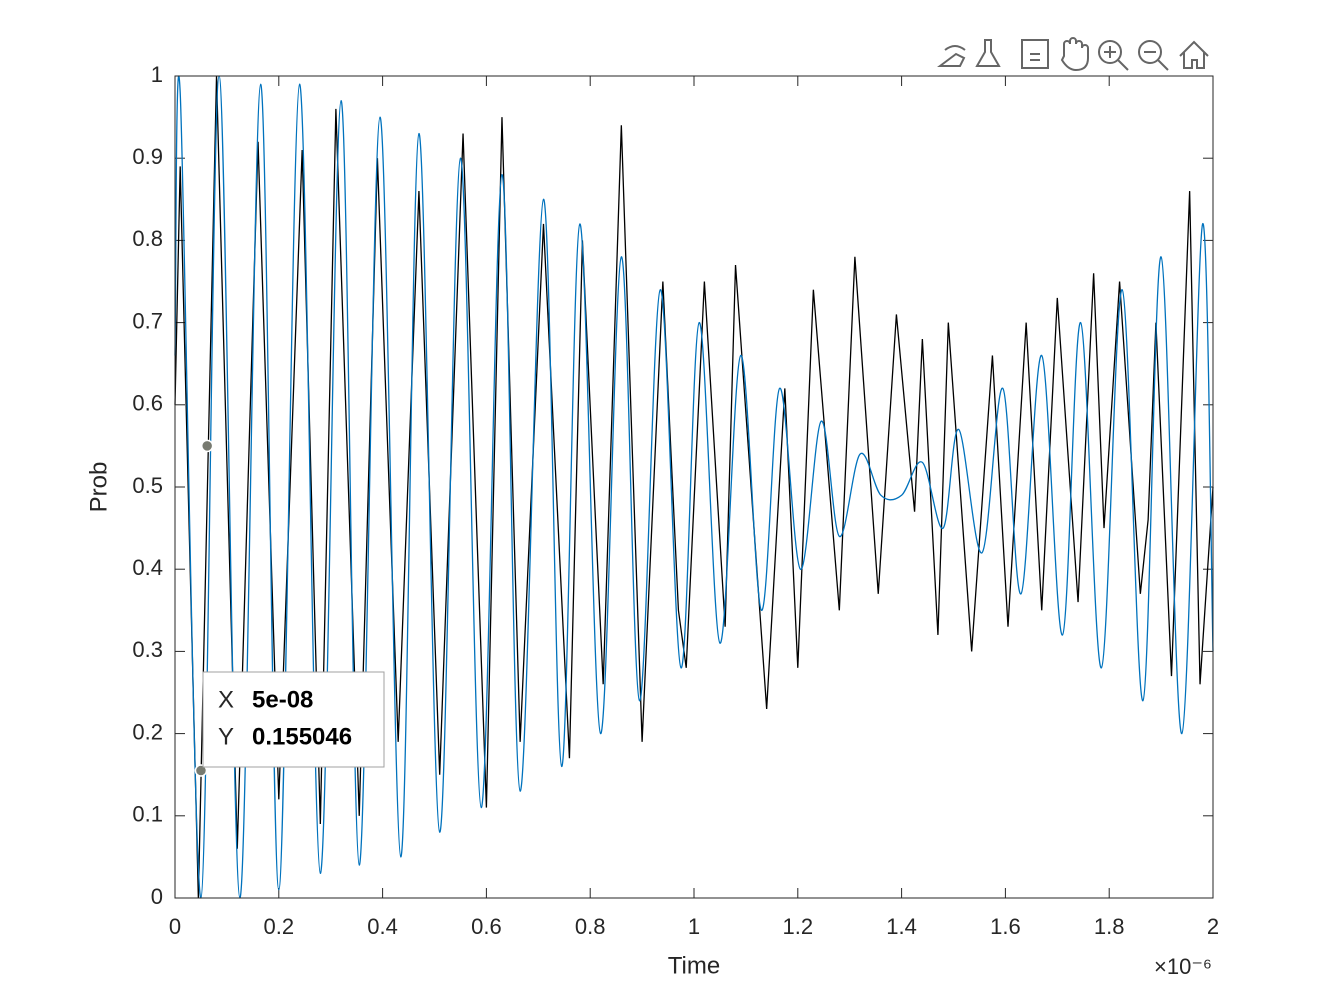 The height and width of the screenshot is (1008, 1342). I want to click on pan-icon, so click(1074, 54).